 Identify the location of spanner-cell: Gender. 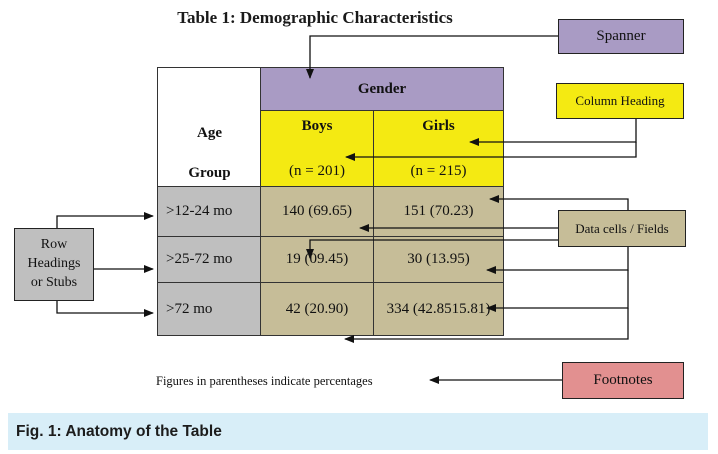
(382, 89).